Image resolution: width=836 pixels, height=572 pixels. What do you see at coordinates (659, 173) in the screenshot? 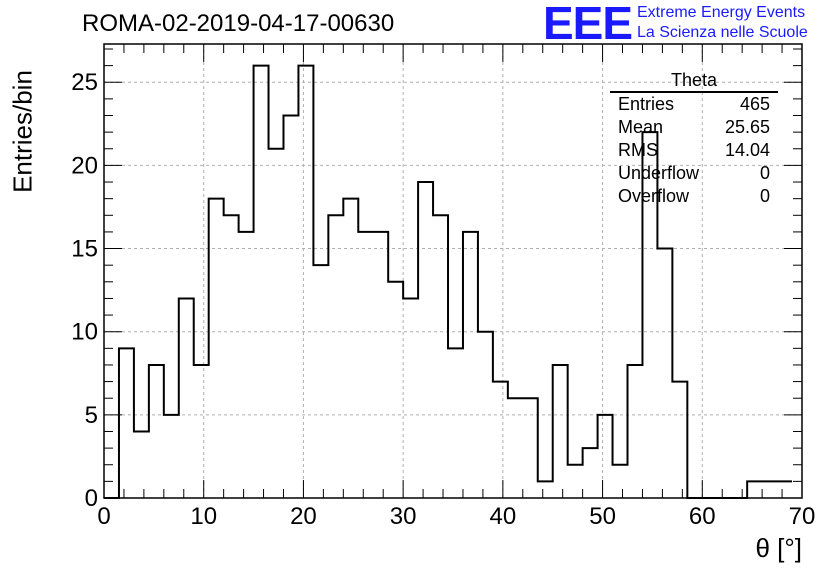
I see `stats-label: Underflow` at bounding box center [659, 173].